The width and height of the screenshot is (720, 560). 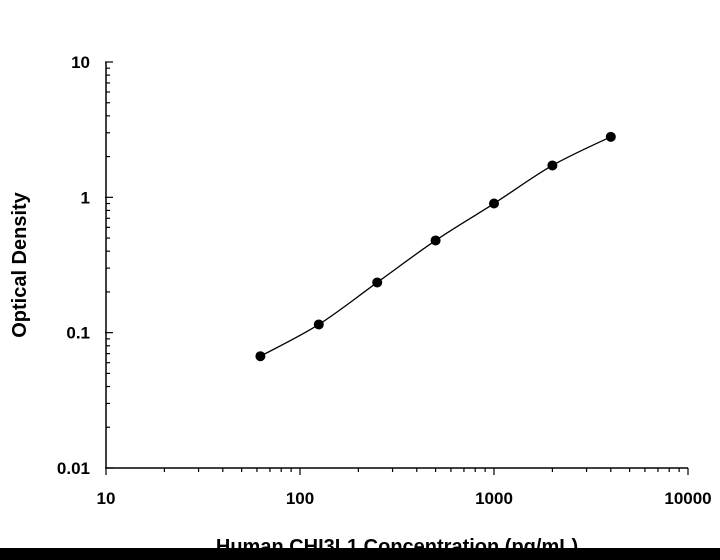 I want to click on x-tick-label: 100, so click(x=300, y=498).